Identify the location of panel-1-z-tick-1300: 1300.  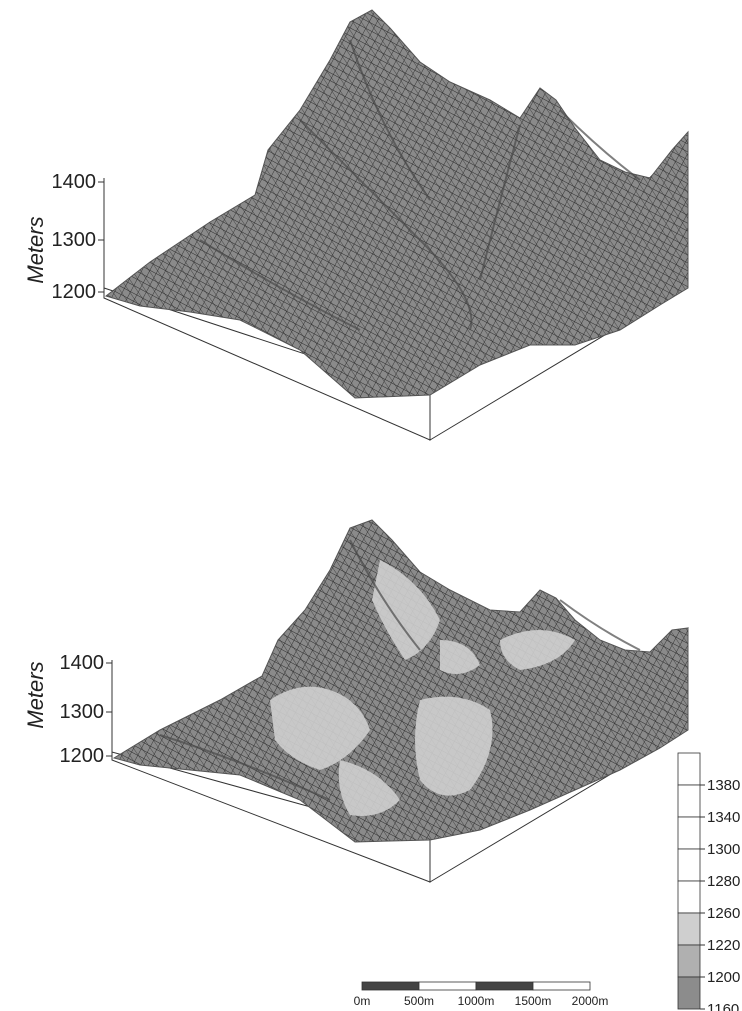
(74, 240).